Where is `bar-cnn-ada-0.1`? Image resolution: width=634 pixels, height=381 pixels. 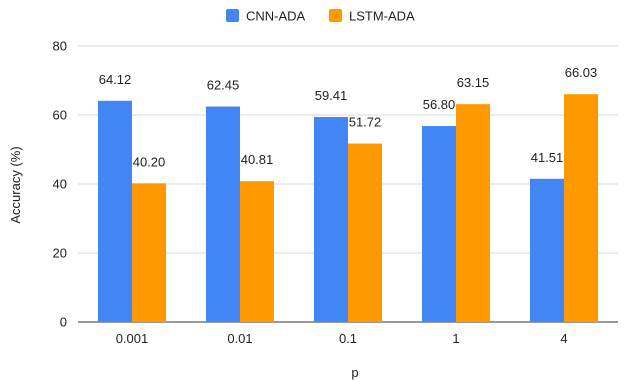
bar-cnn-ada-0.1 is located at coordinates (331, 220).